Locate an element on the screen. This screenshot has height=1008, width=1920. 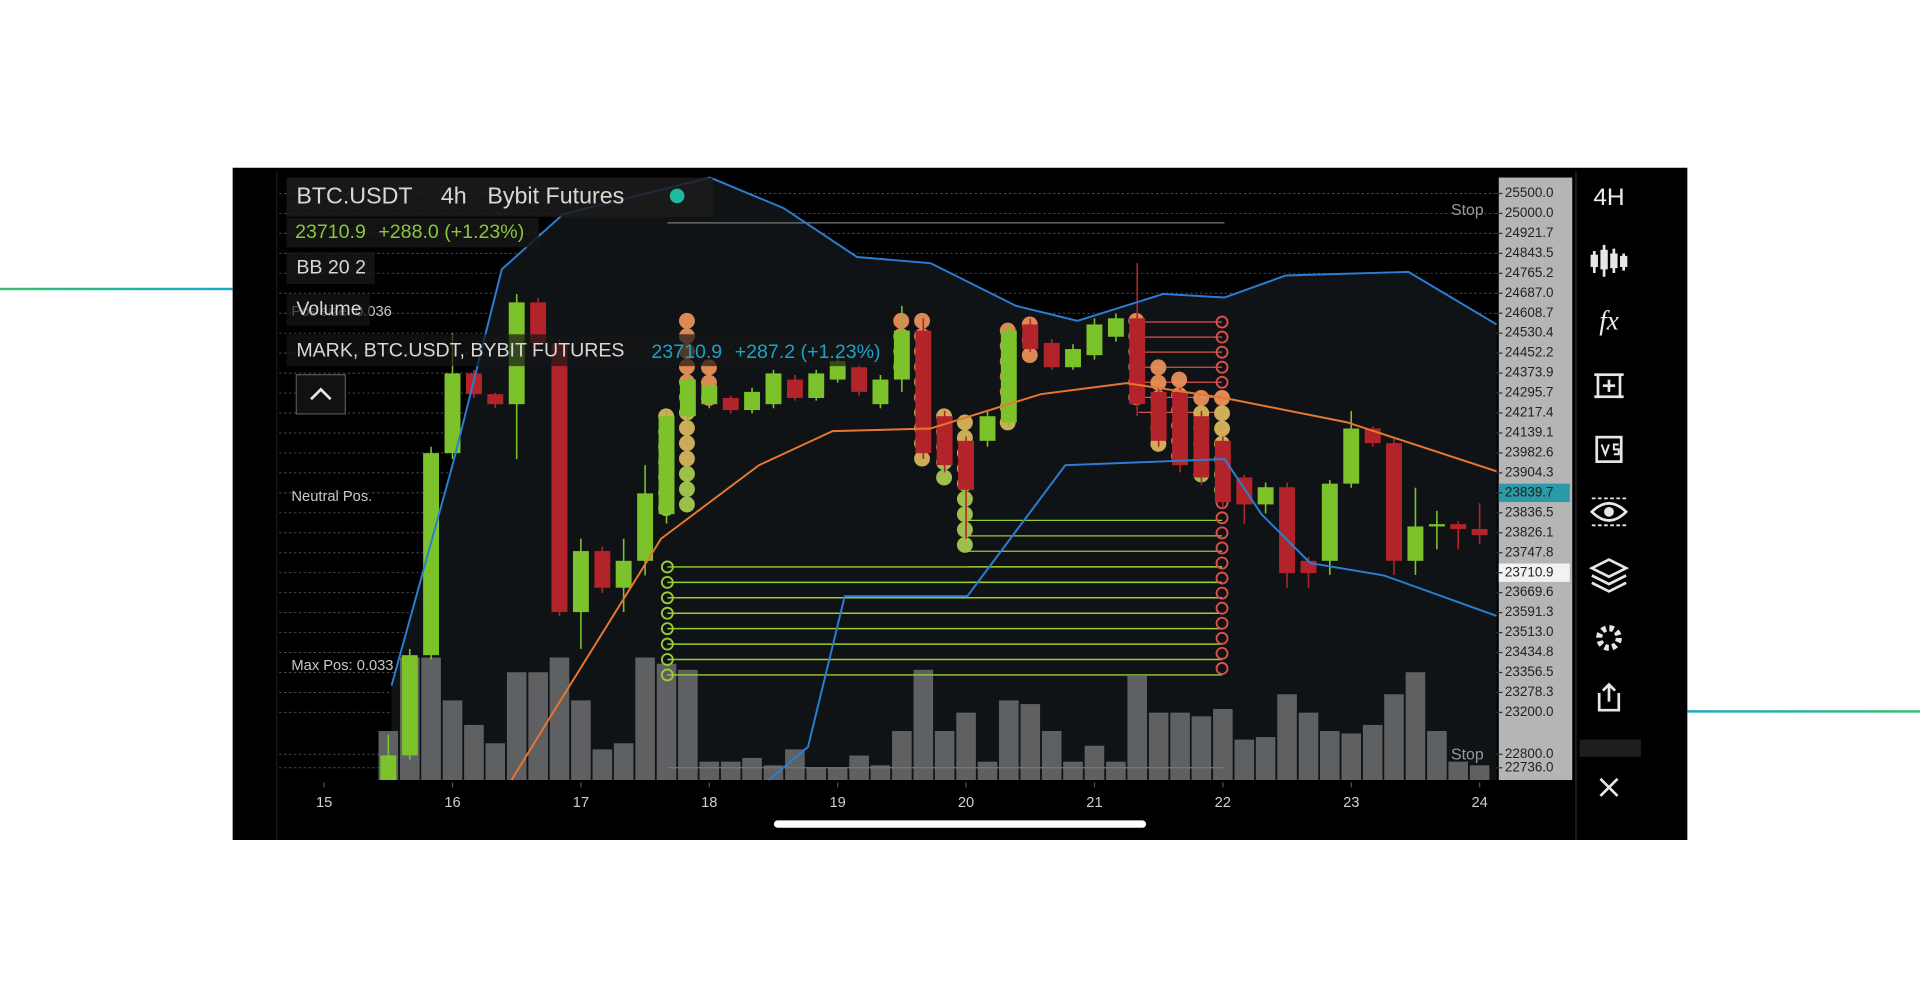
indicators-button: fx is located at coordinates (1608, 320).